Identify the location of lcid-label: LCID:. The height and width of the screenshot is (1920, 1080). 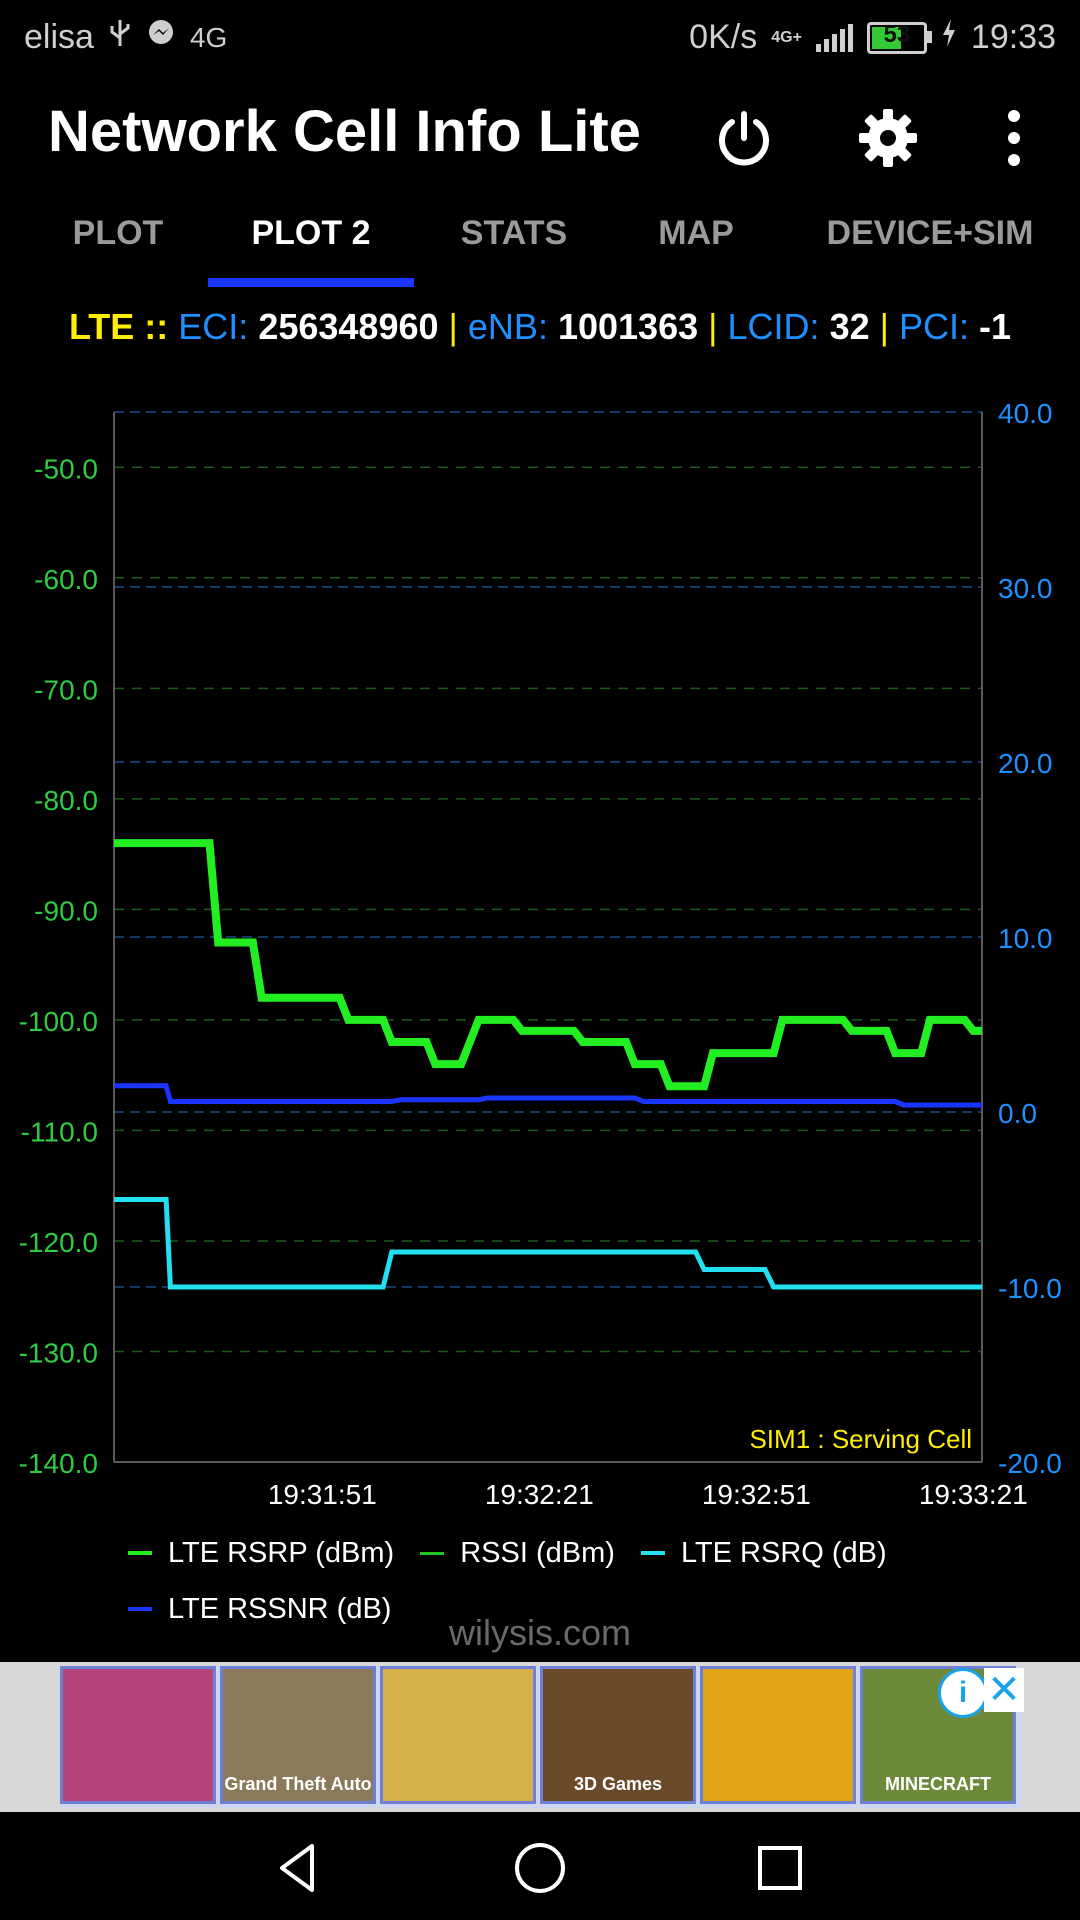
(773, 326).